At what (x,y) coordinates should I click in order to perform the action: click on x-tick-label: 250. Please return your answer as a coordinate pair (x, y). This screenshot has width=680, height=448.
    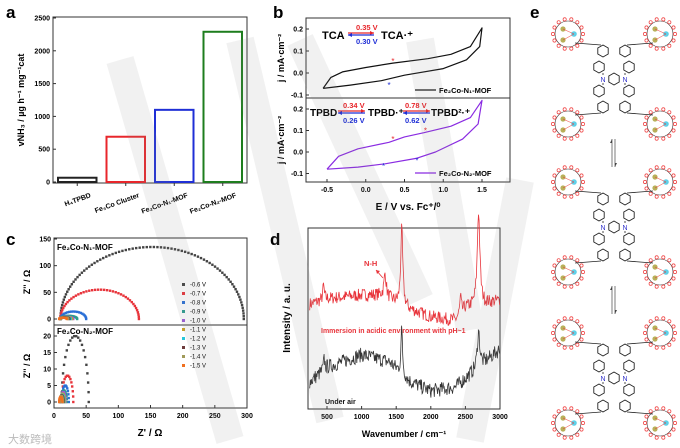
    Looking at the image, I should click on (215, 416).